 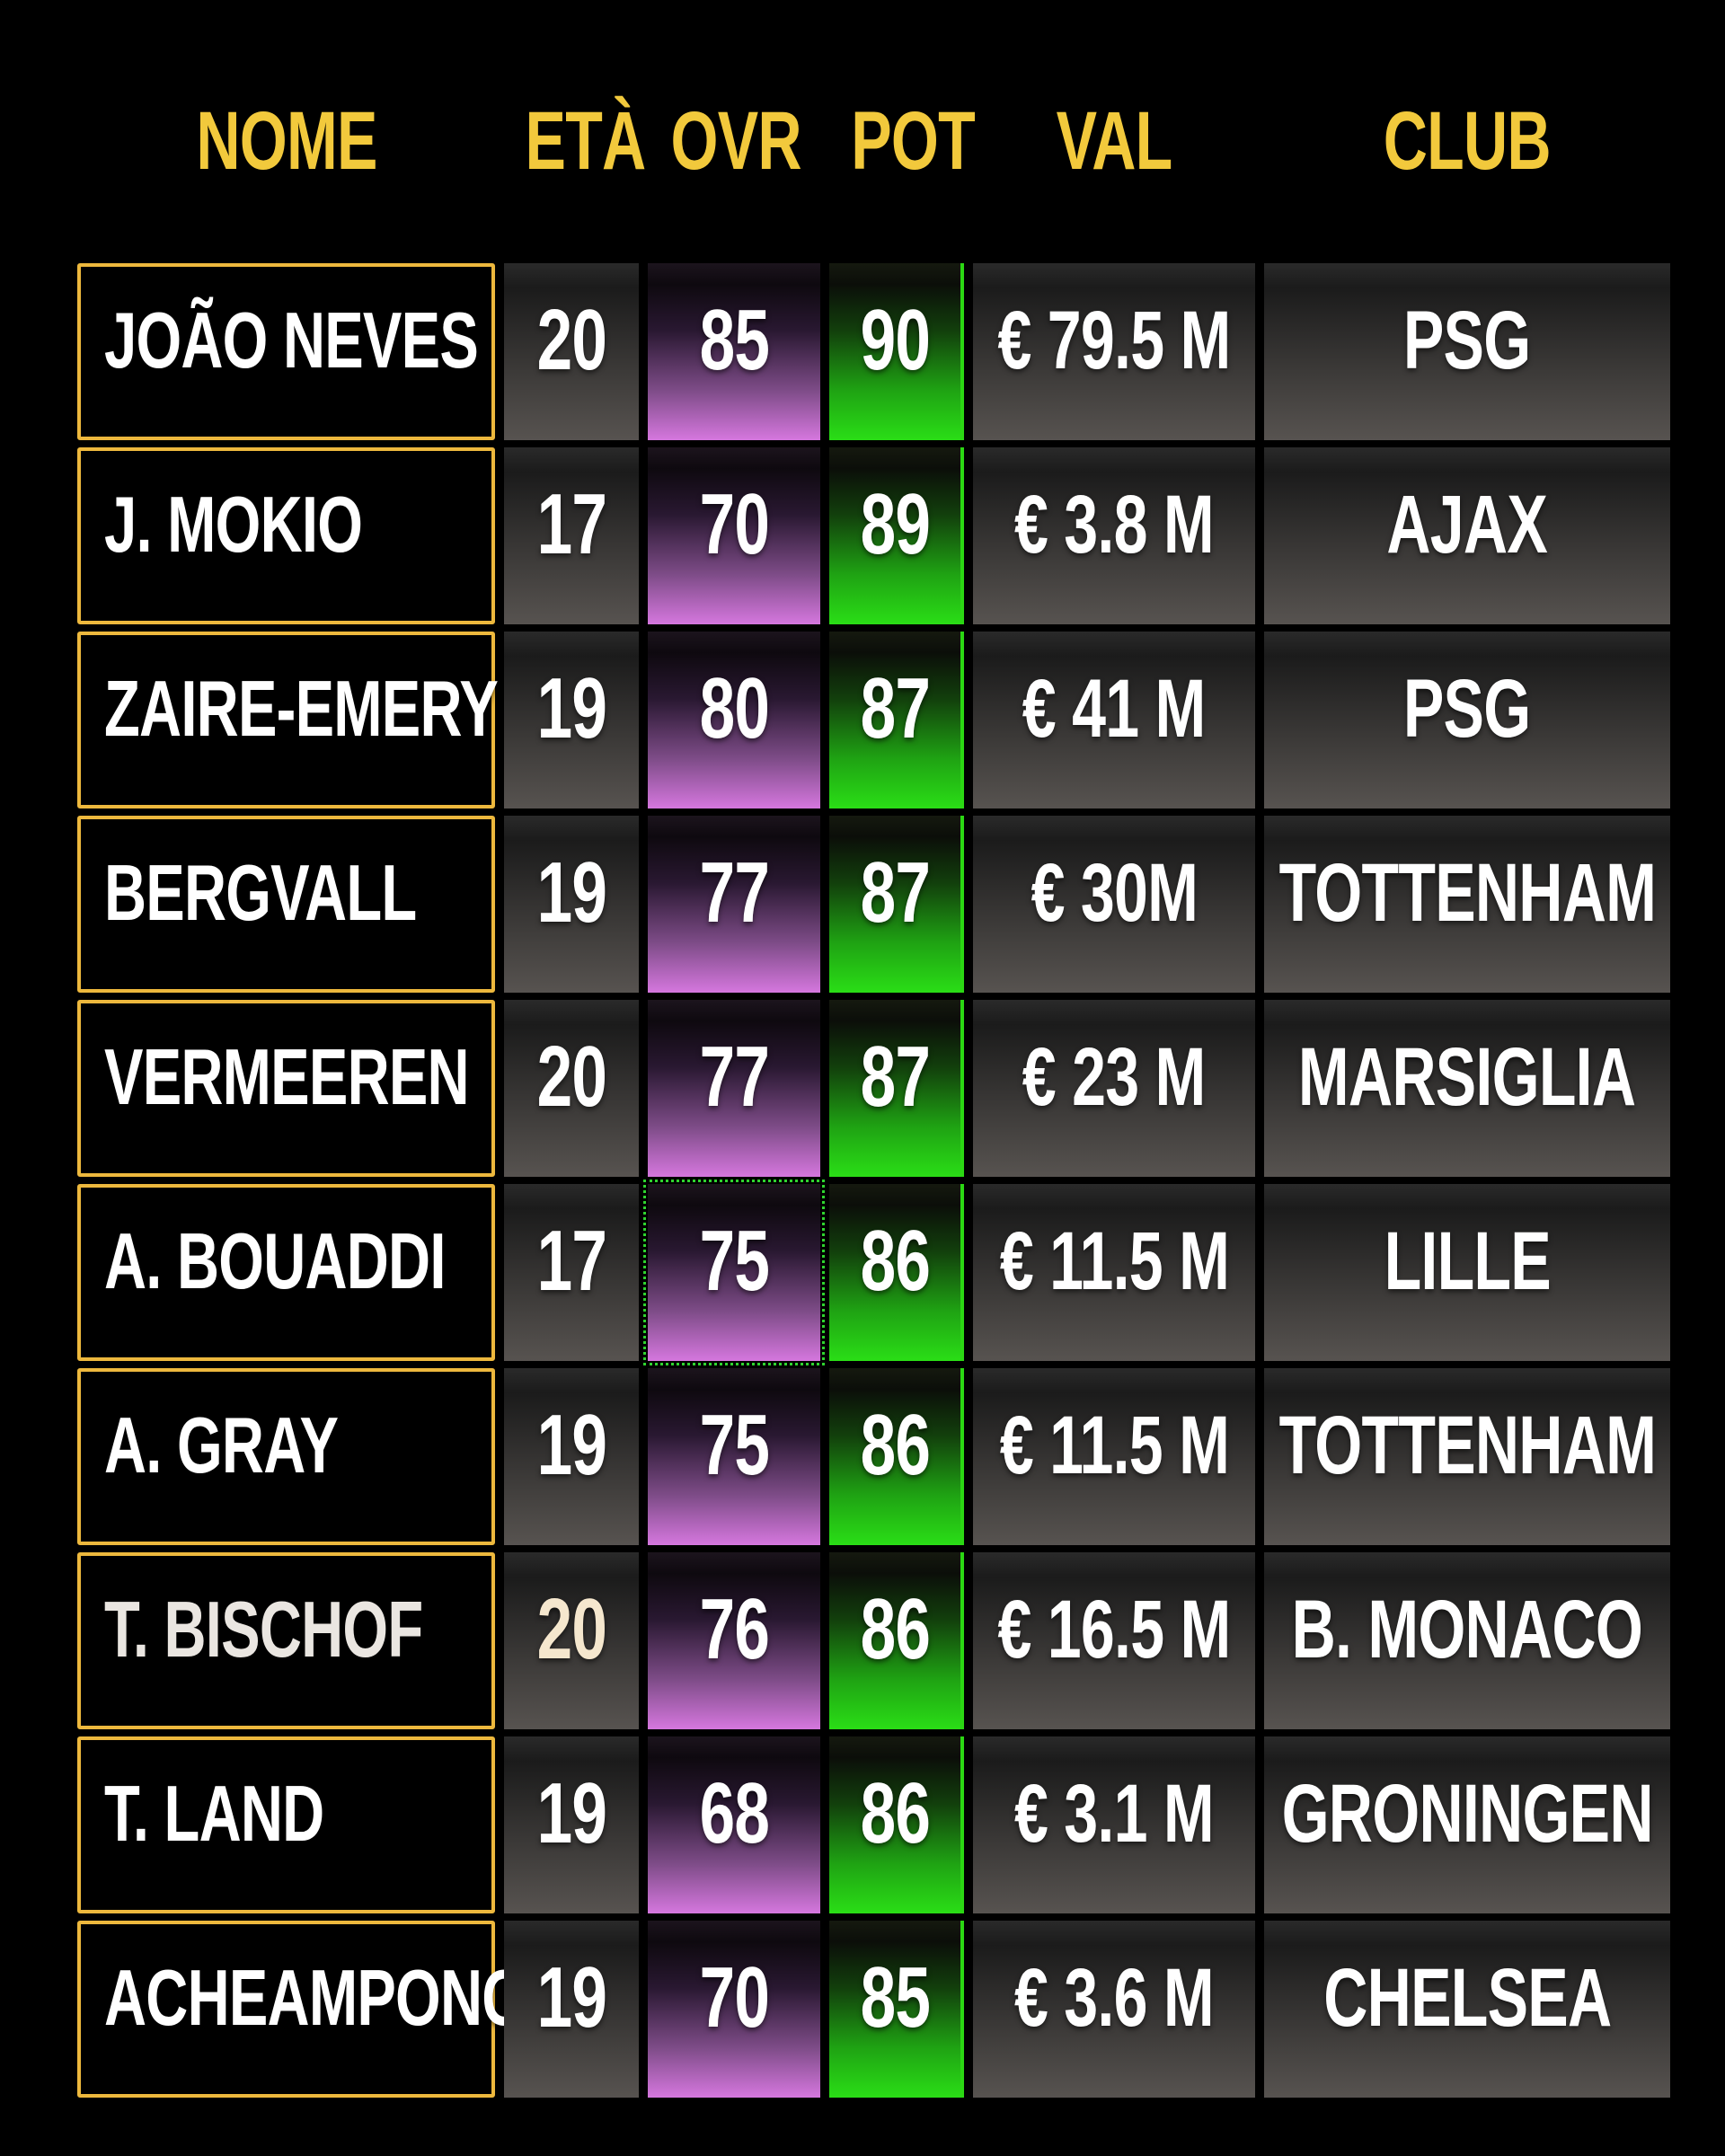 I want to click on potential-rating-value: 85, so click(x=895, y=1997).